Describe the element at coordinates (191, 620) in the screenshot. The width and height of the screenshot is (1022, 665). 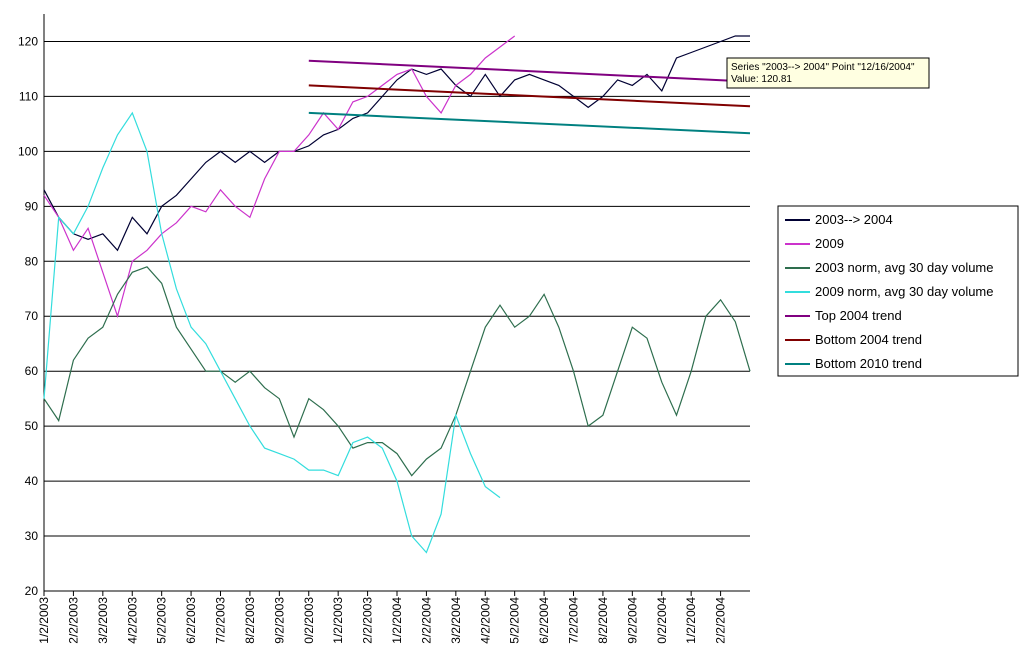
I see `x-tick-label: 6/2/2003` at that location.